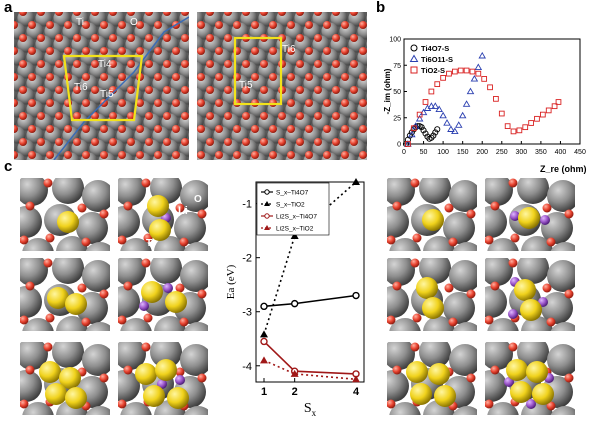 The width and height of the screenshot is (600, 433). What do you see at coordinates (521, 152) in the screenshot?
I see `x-tick-label: 300` at bounding box center [521, 152].